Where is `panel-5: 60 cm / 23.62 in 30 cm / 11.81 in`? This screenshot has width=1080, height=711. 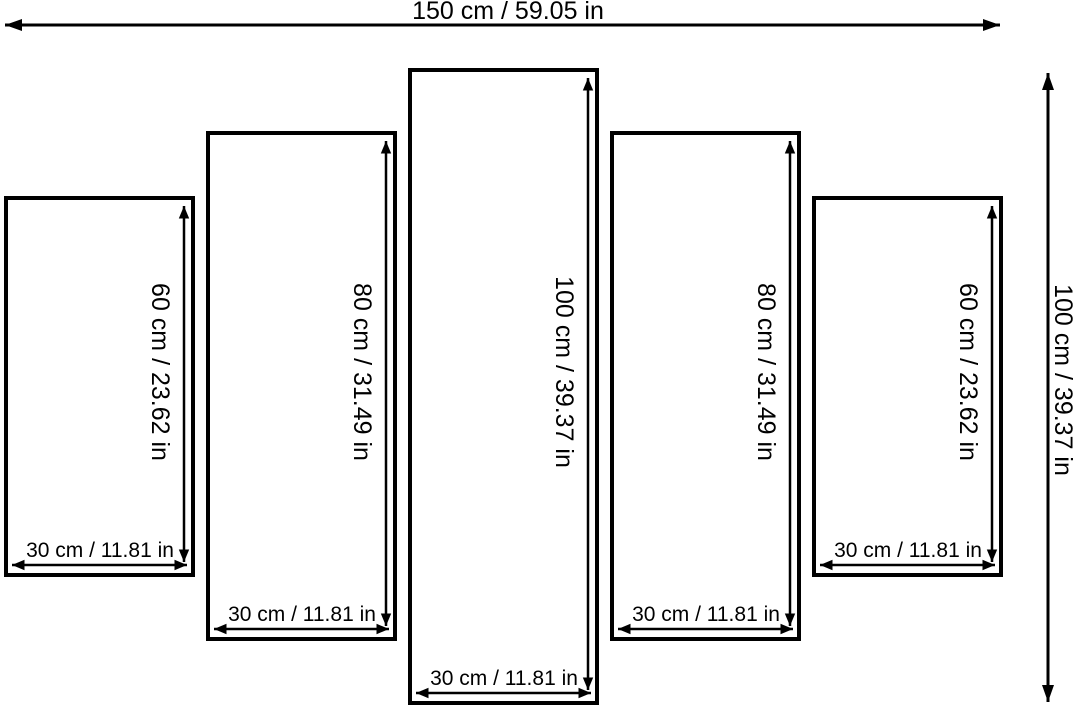
panel-5: 60 cm / 23.62 in 30 cm / 11.81 in is located at coordinates (907, 386).